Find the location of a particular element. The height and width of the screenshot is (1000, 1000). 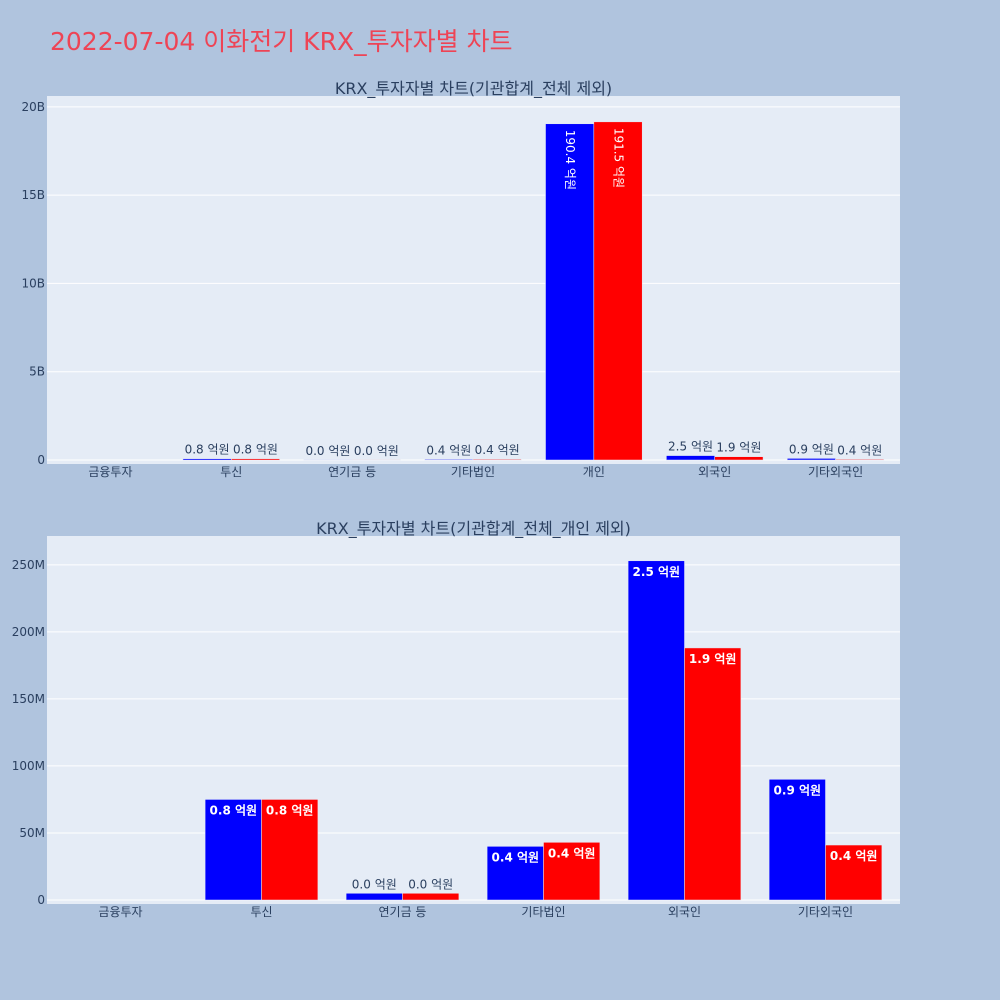

chart-title: KRX_투자자별 차트(기관합계_전체 제외) is located at coordinates (473, 89).